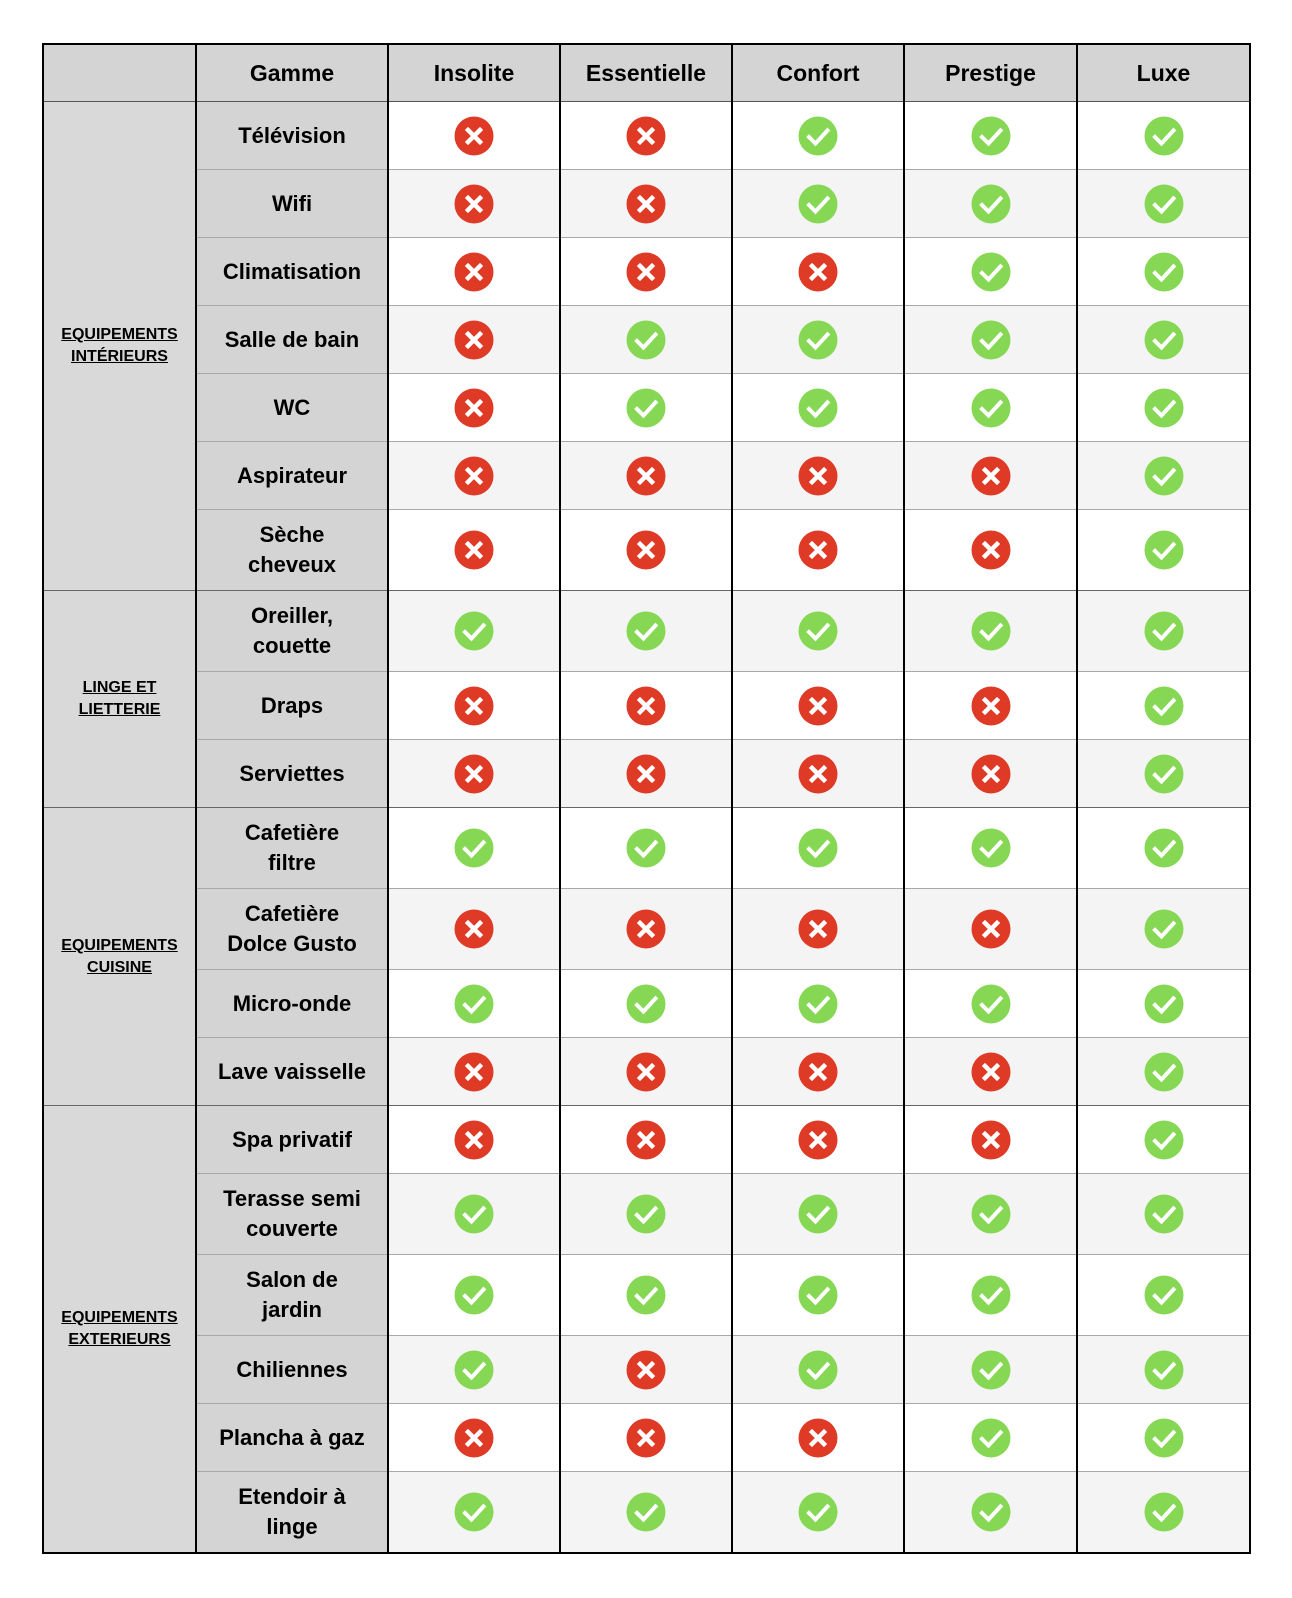  I want to click on table-row: Draps, so click(646, 705).